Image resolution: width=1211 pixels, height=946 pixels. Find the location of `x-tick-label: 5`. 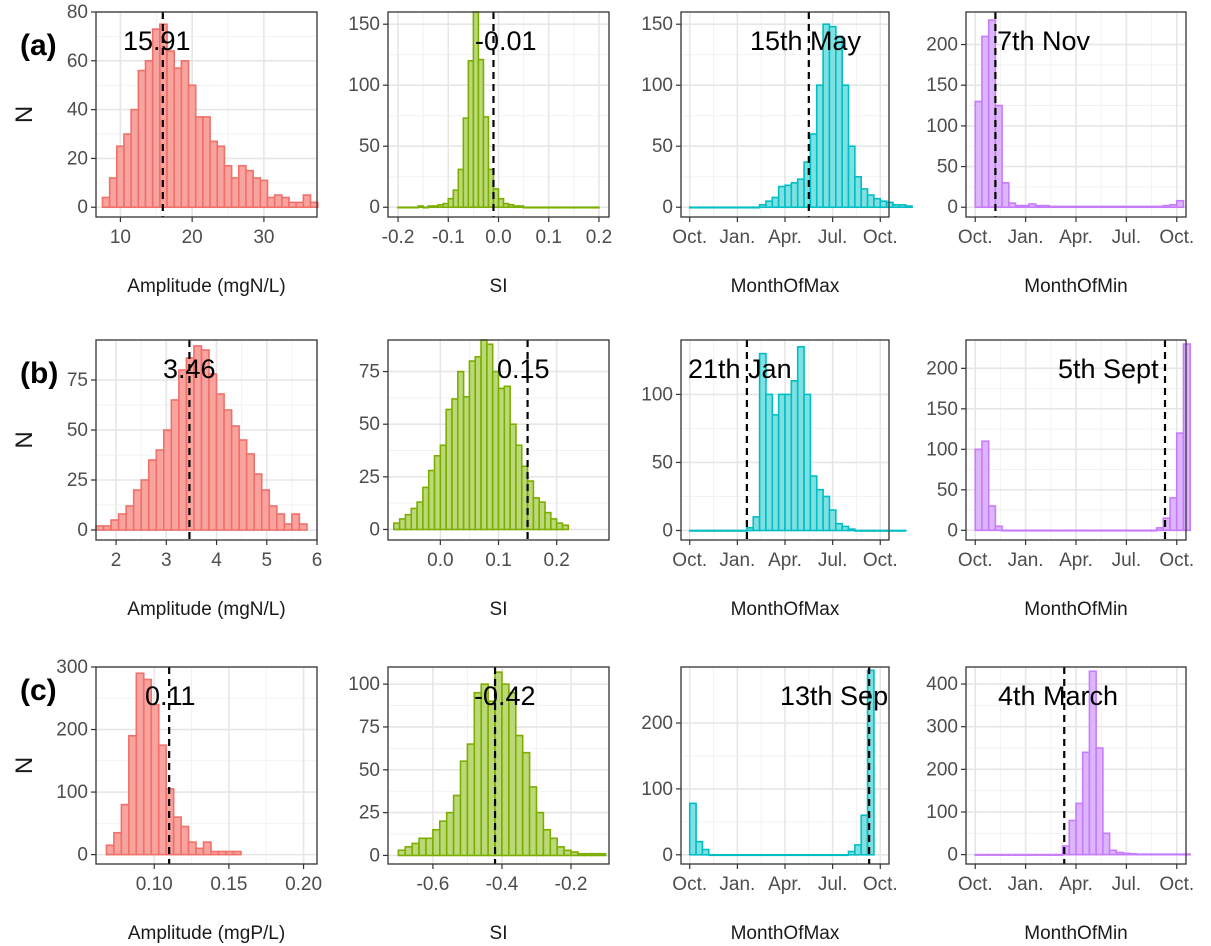

x-tick-label: 5 is located at coordinates (266, 560).